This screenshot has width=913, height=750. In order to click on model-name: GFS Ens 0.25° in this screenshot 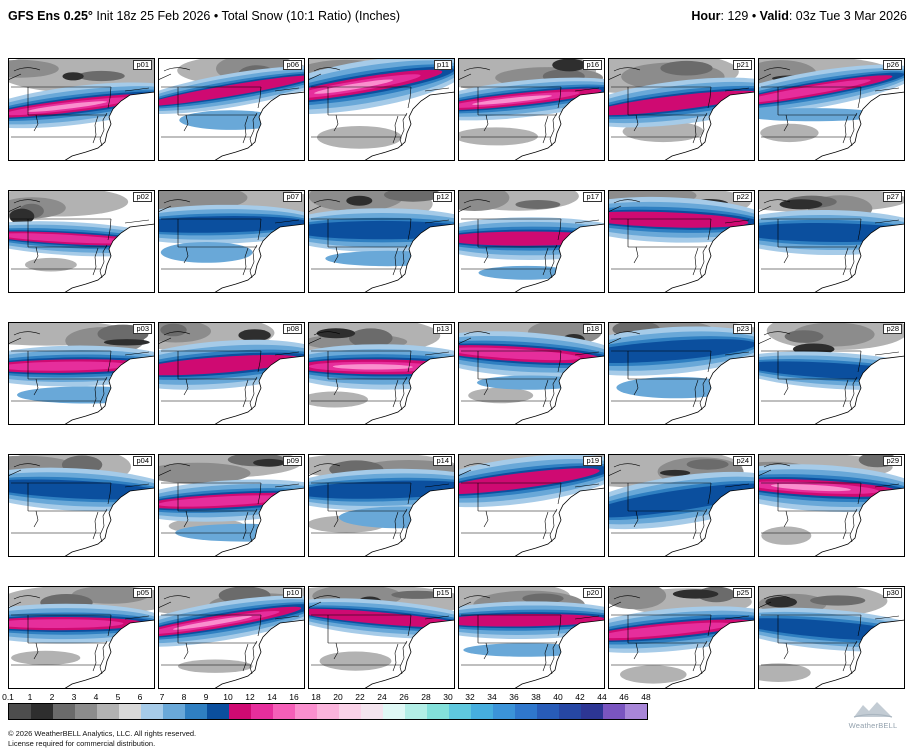, I will do `click(50, 16)`.